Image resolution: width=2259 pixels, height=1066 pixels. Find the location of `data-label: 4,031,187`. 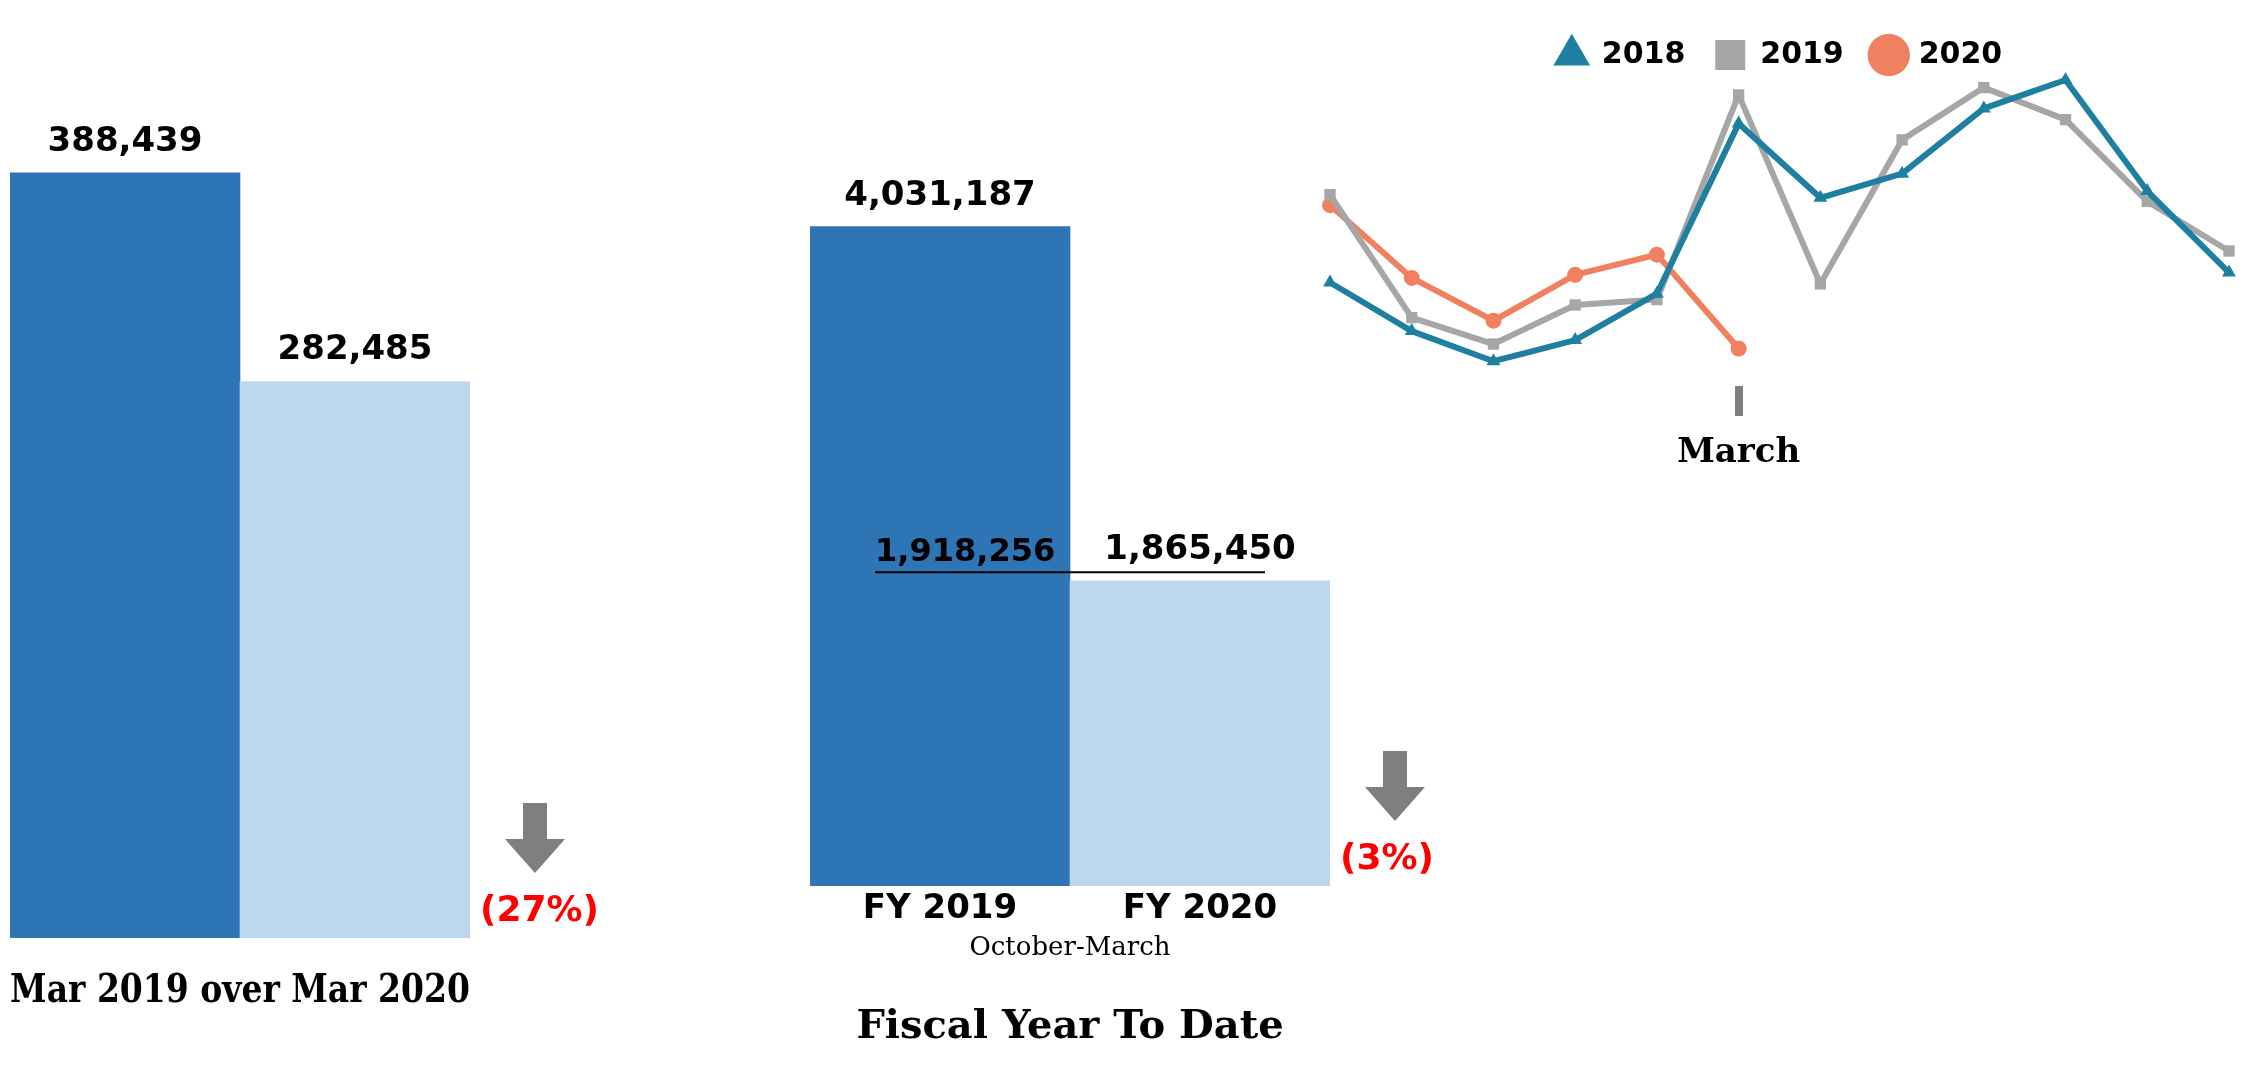

data-label: 4,031,187 is located at coordinates (940, 192).